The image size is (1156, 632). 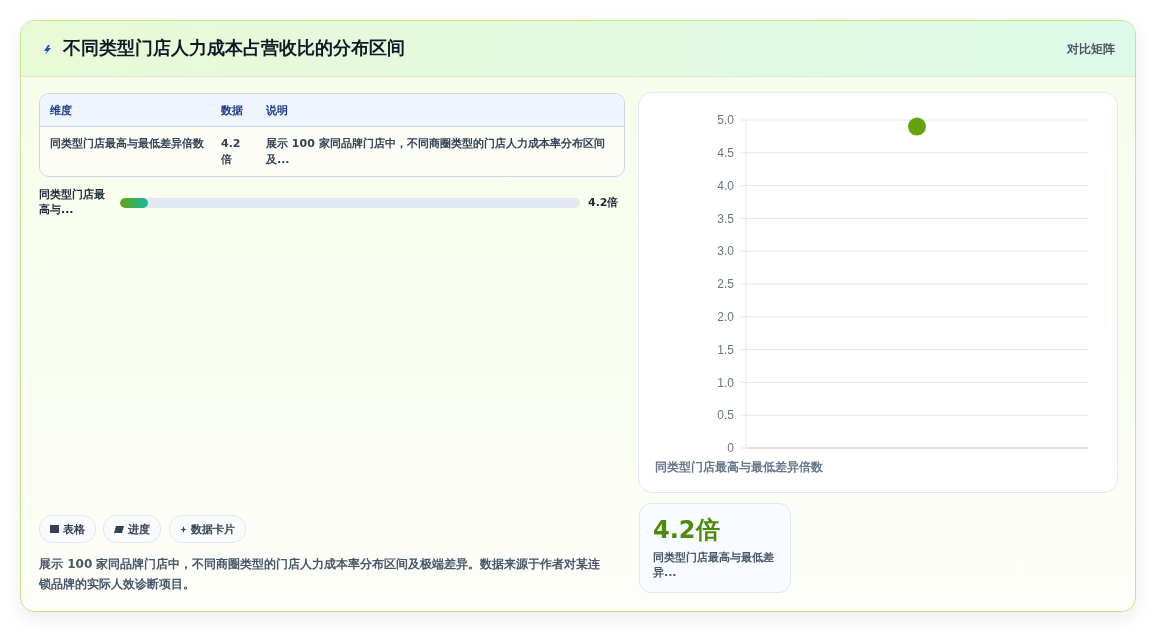 I want to click on y-tick-label: 0.5, so click(x=726, y=415).